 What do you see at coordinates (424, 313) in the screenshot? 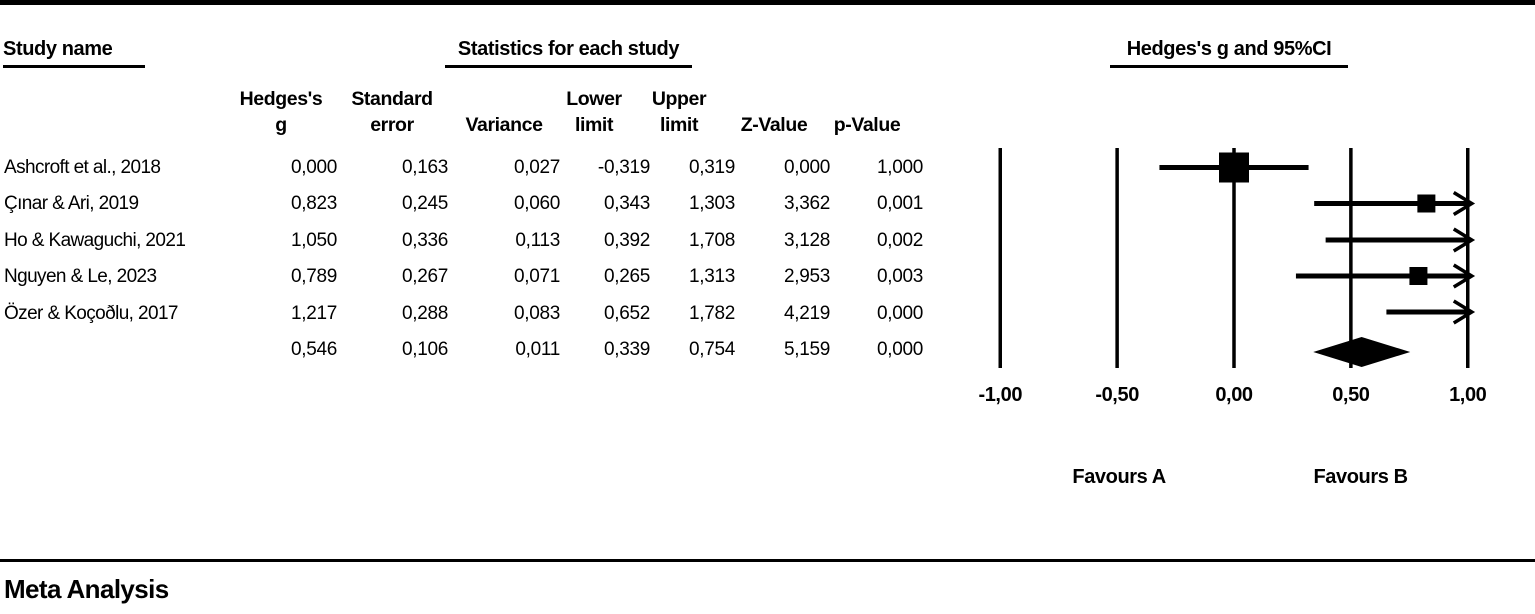
I see `cell-standard-error: 0,288` at bounding box center [424, 313].